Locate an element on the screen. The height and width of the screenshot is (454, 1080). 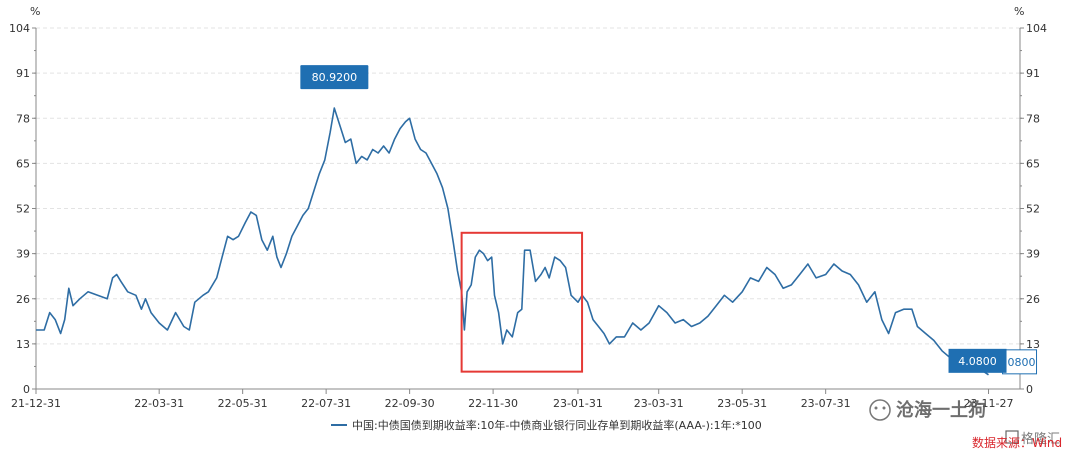
peak-data-label: 80.9200 is located at coordinates (334, 77).